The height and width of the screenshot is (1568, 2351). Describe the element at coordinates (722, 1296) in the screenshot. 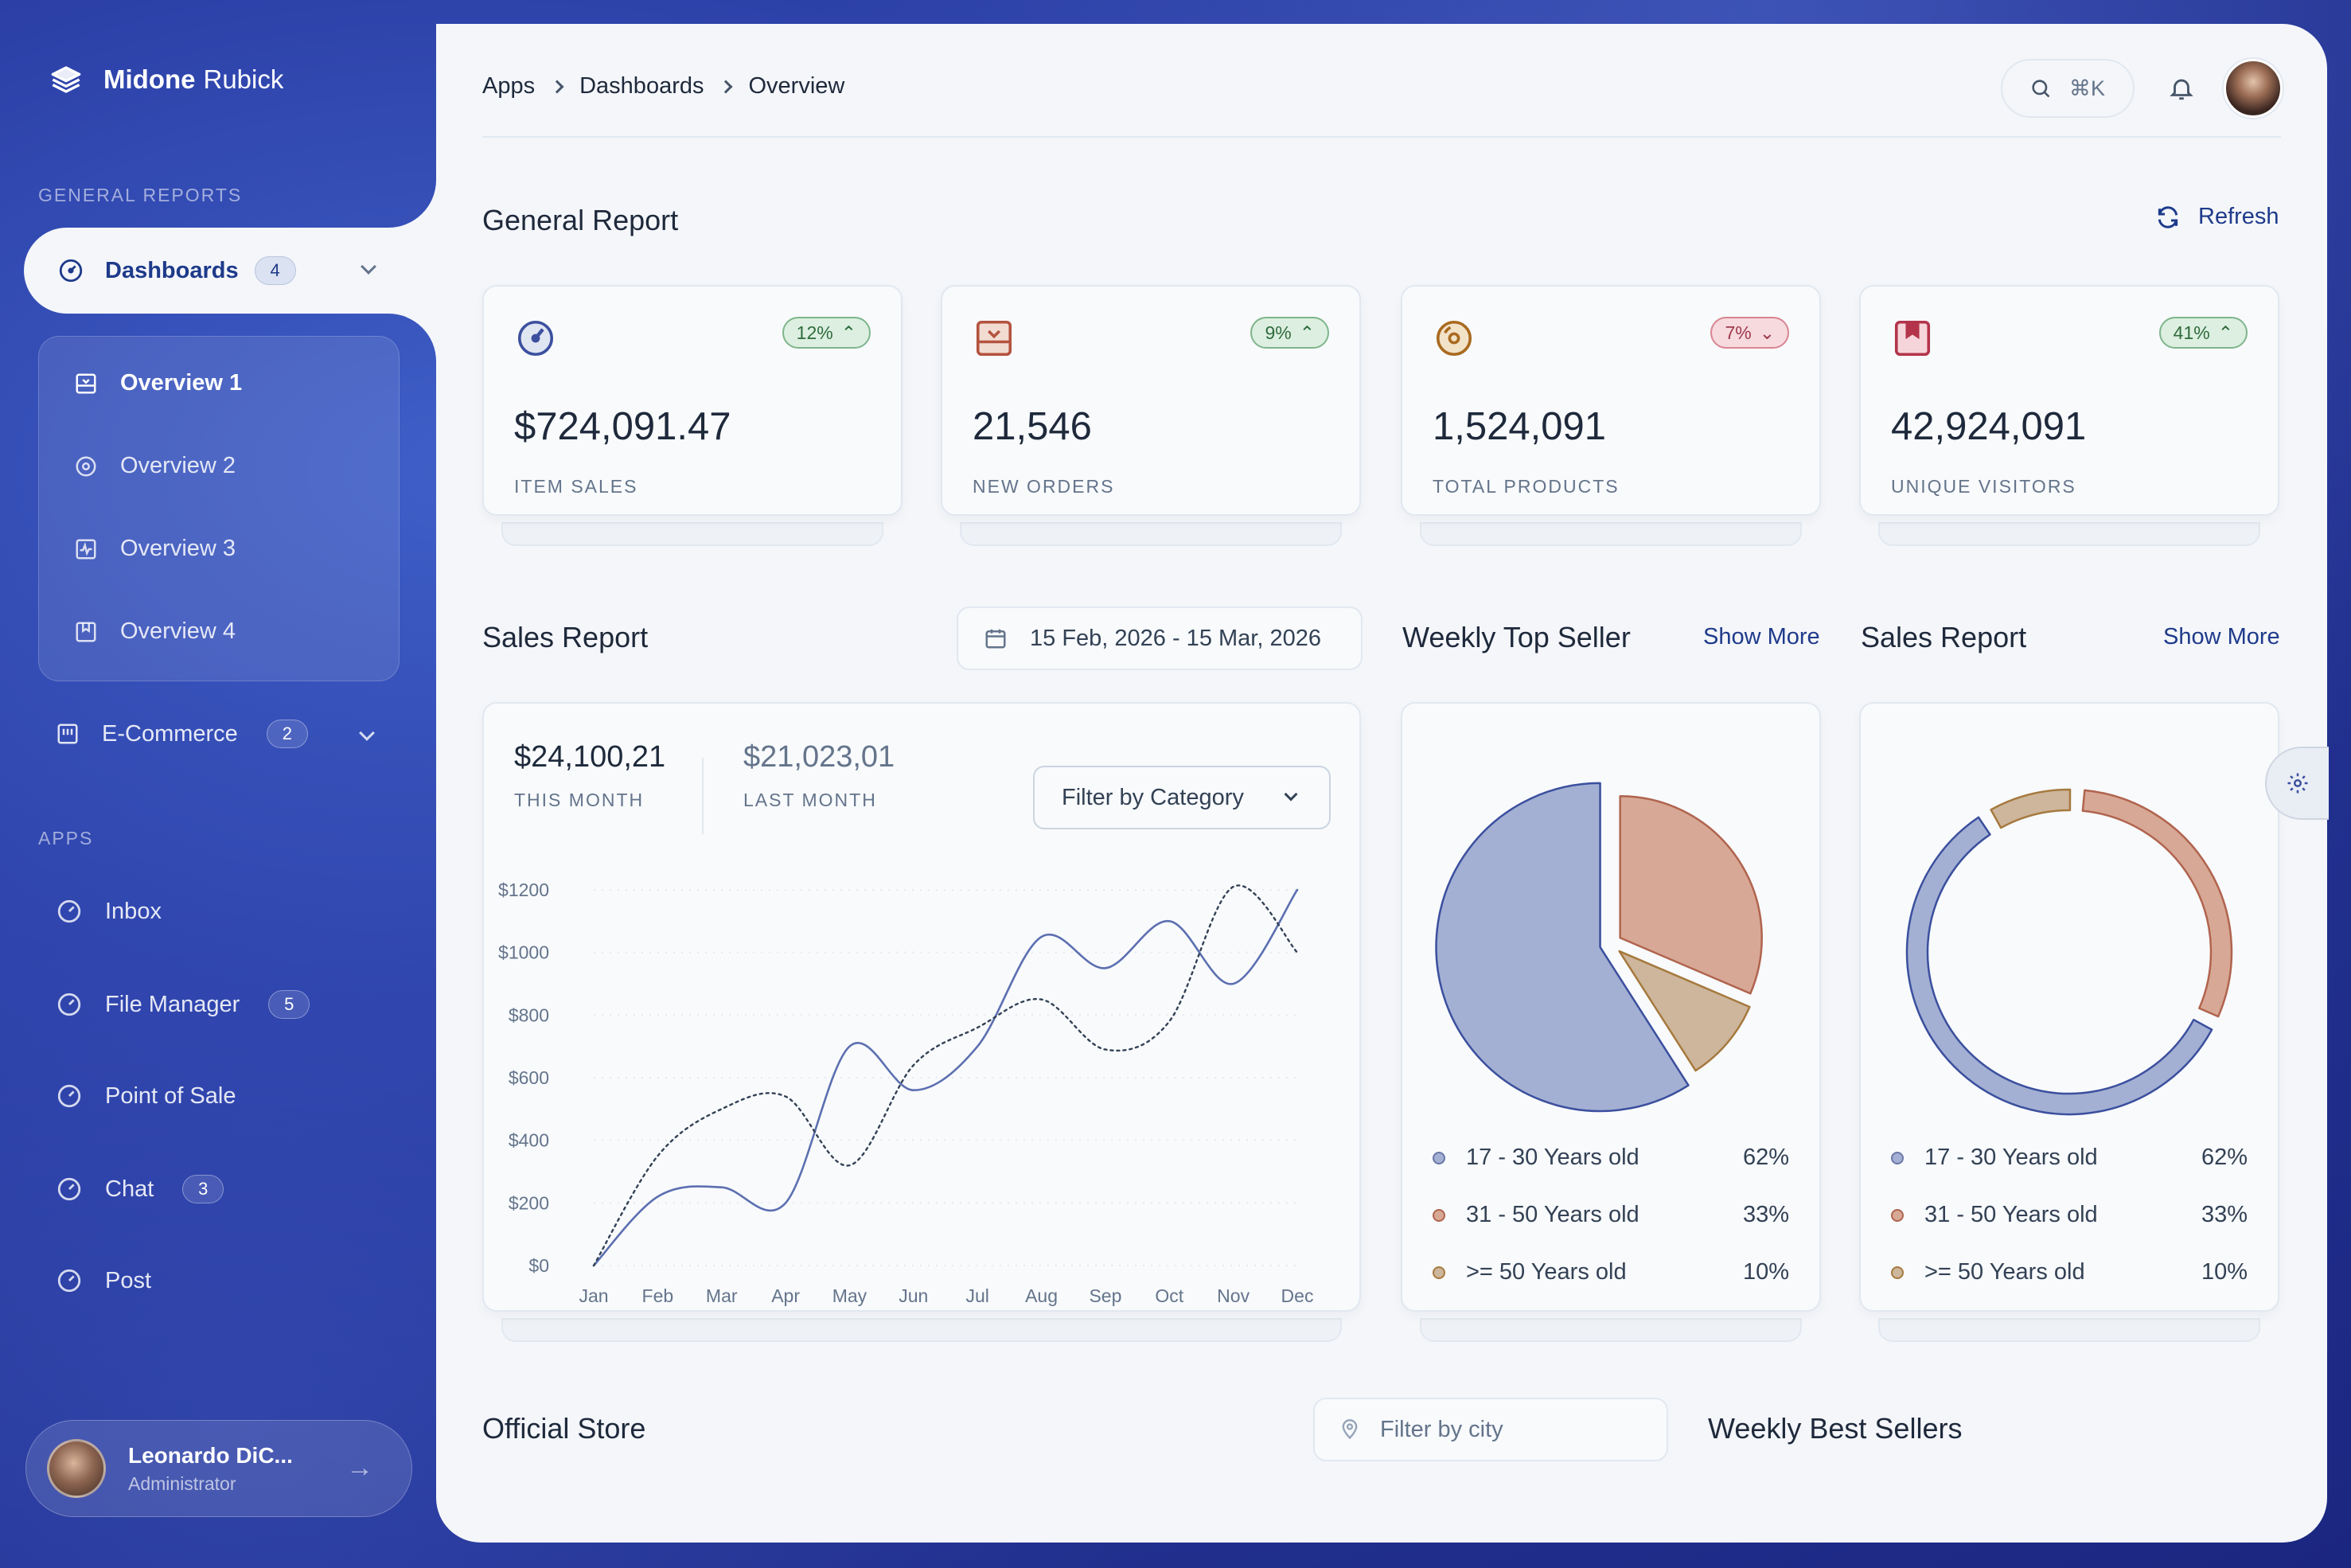

I see `x-tick-label: Mar` at that location.